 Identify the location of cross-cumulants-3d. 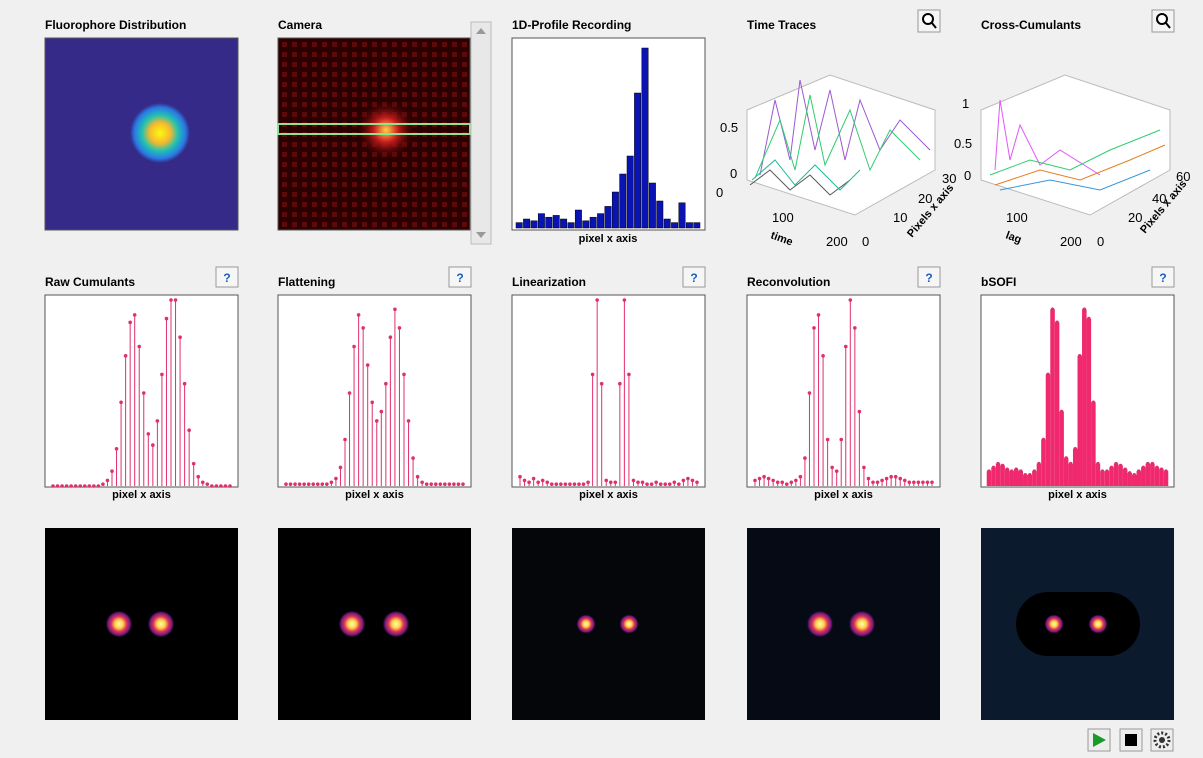
(1075, 145).